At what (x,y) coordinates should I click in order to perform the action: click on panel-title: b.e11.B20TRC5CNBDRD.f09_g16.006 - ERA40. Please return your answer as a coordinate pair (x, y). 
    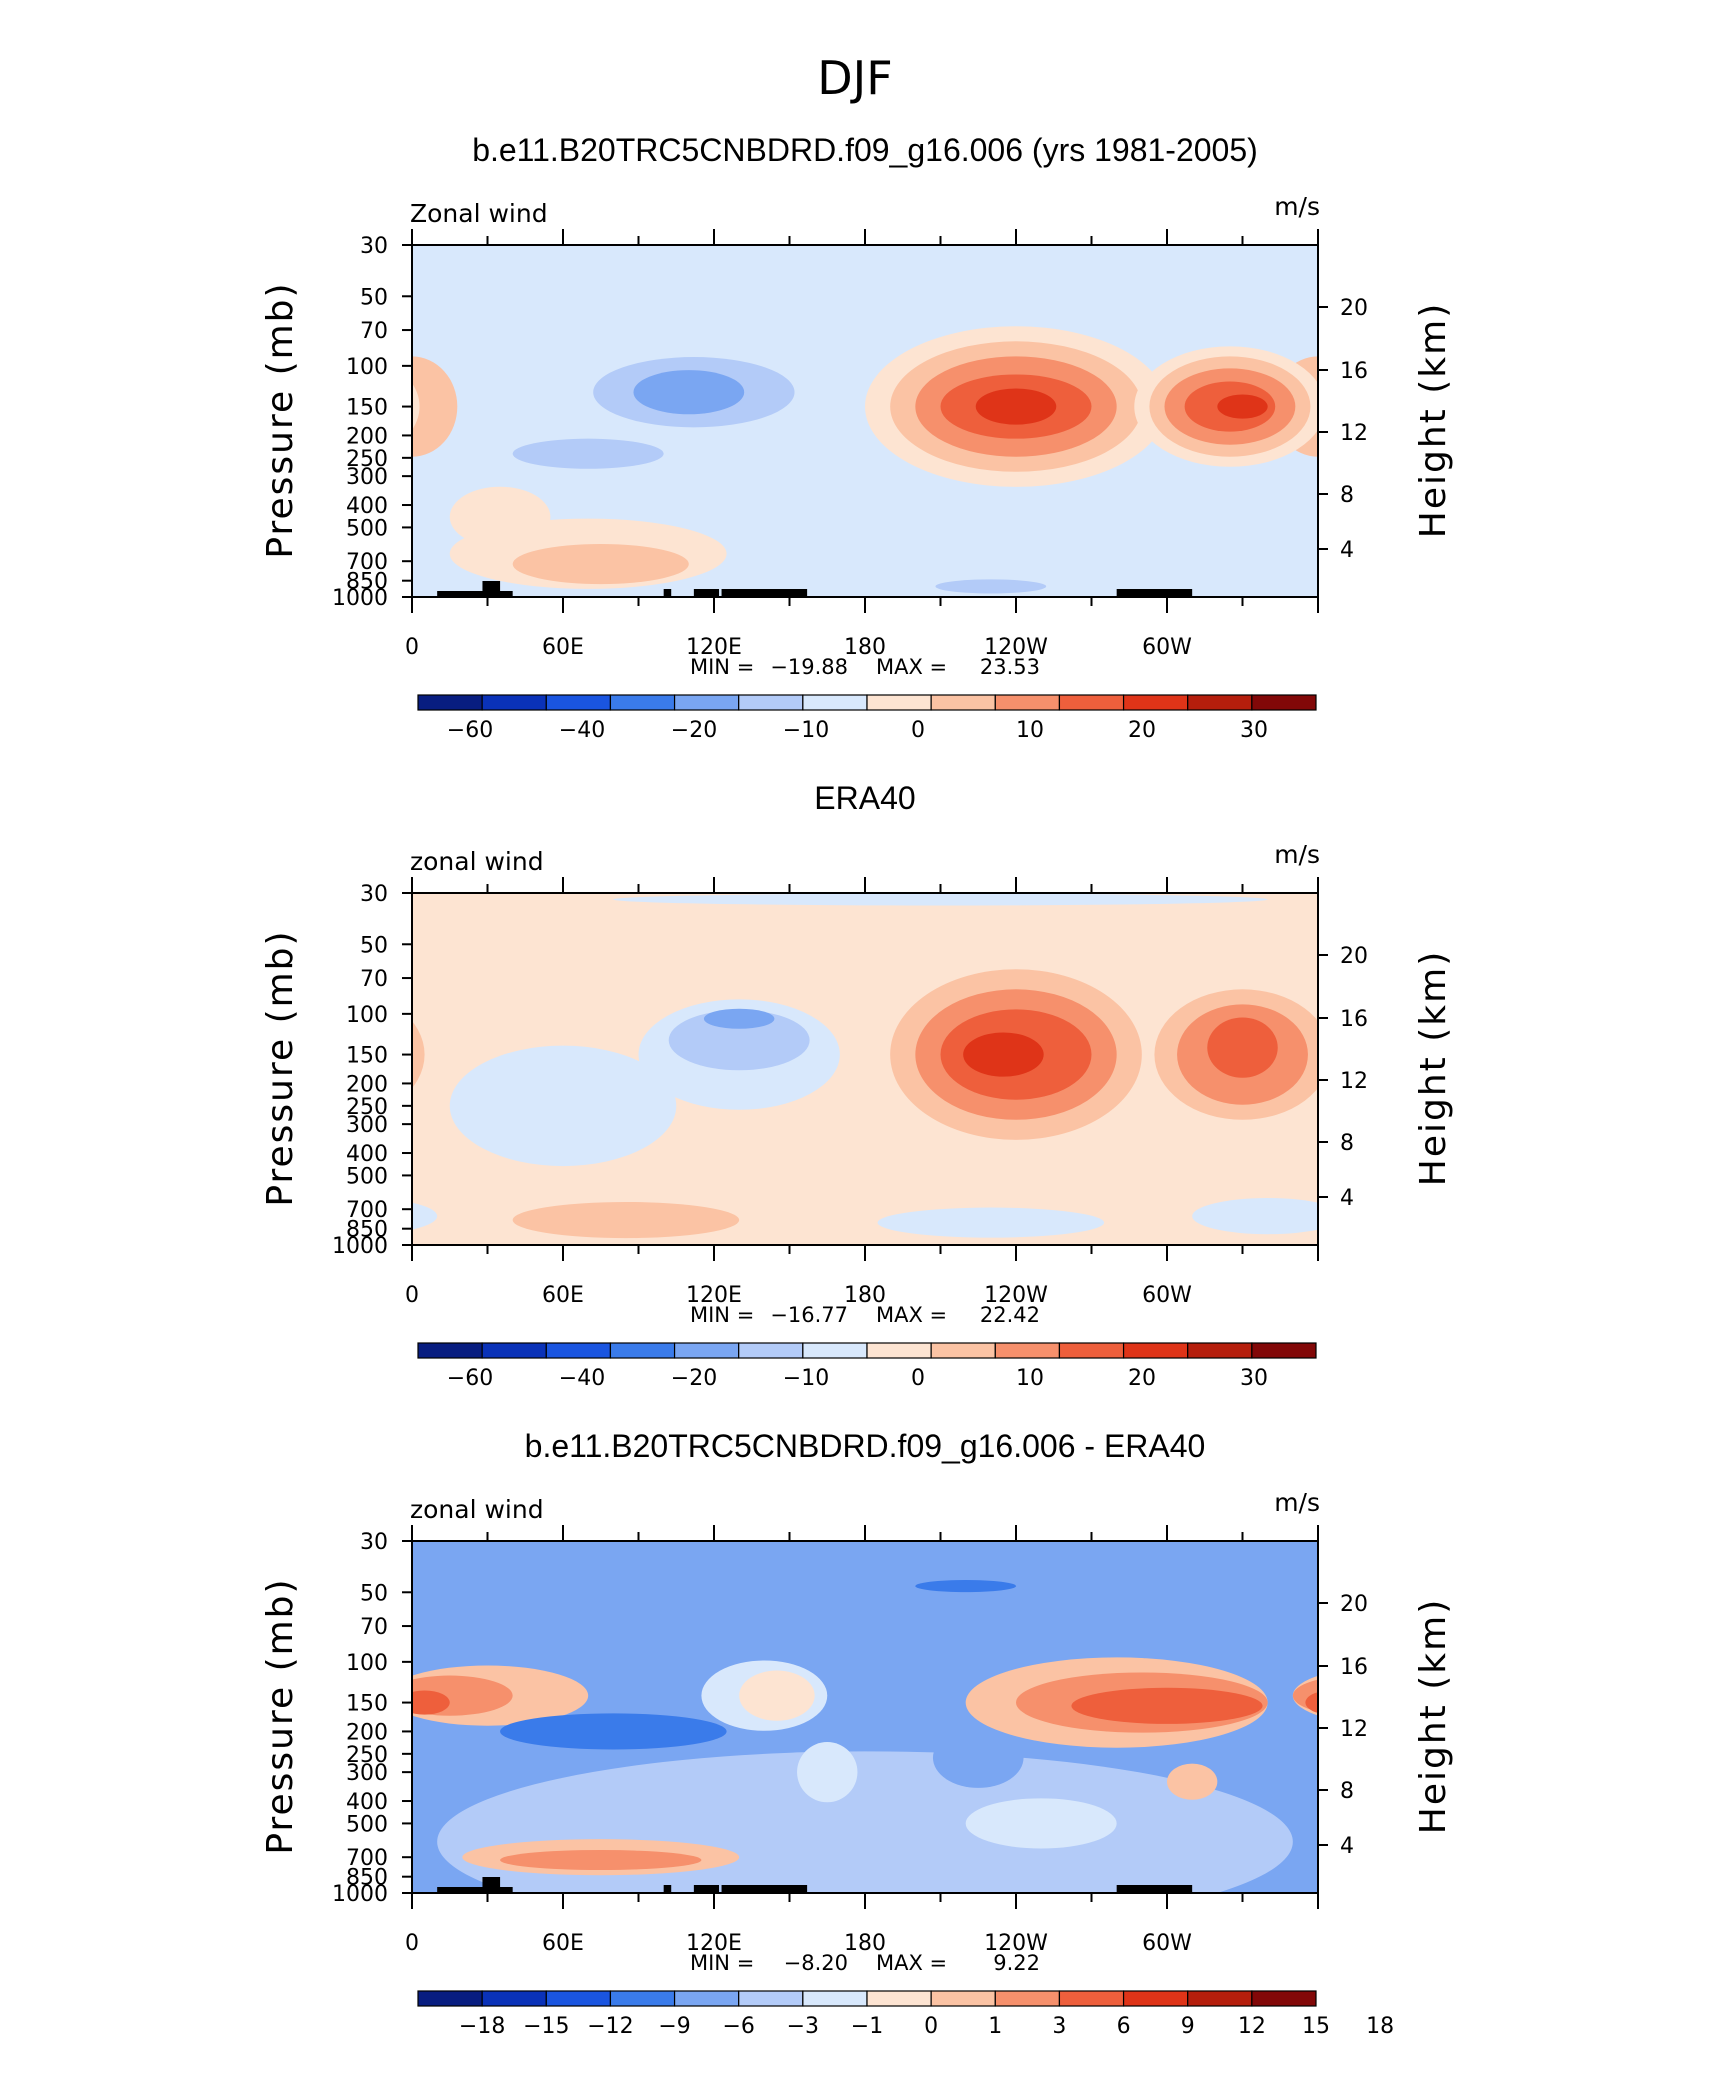
    Looking at the image, I should click on (865, 1446).